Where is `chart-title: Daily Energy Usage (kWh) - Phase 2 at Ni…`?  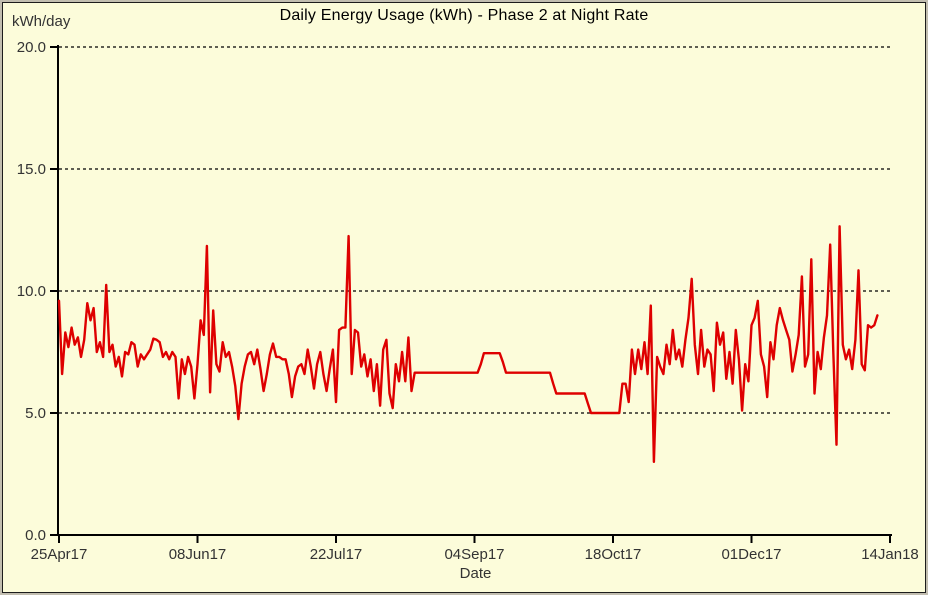 chart-title: Daily Energy Usage (kWh) - Phase 2 at Ni… is located at coordinates (464, 15).